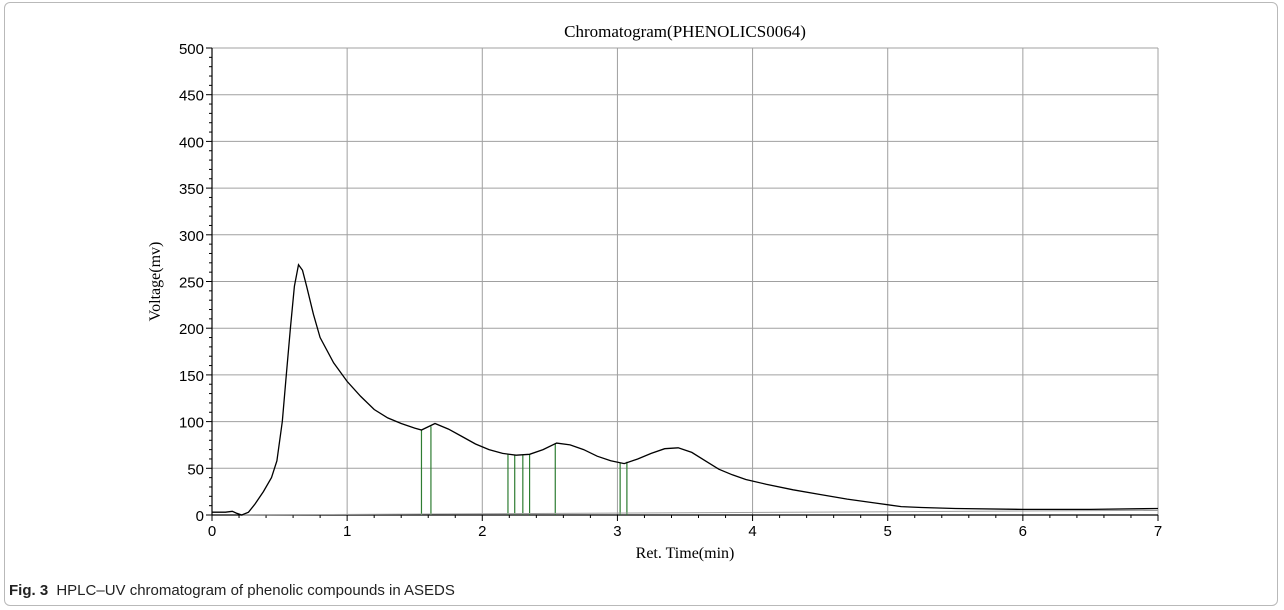  I want to click on baseline-line, so click(700, 512).